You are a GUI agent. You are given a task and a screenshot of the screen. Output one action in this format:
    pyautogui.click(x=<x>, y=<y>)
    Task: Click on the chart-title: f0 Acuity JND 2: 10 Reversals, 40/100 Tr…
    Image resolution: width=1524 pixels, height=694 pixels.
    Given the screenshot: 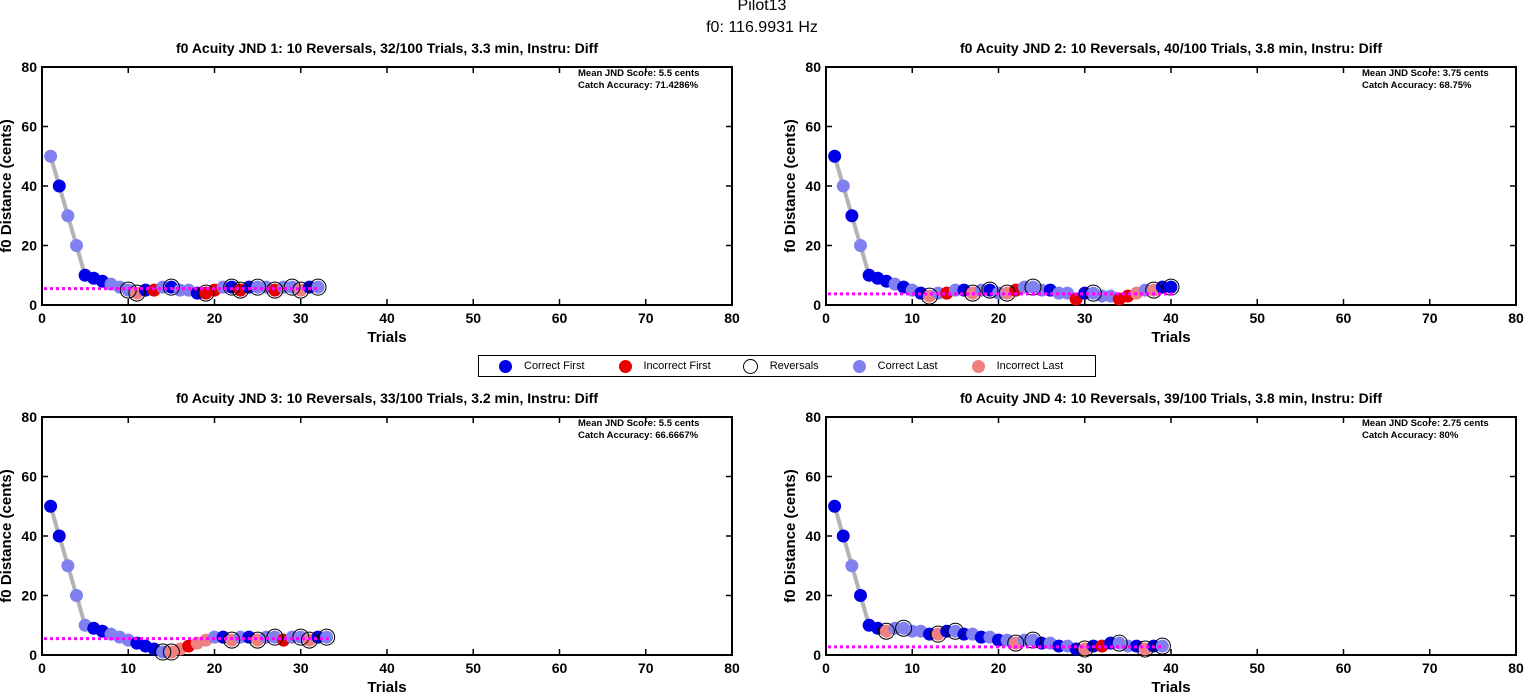 What is the action you would take?
    pyautogui.click(x=1171, y=48)
    